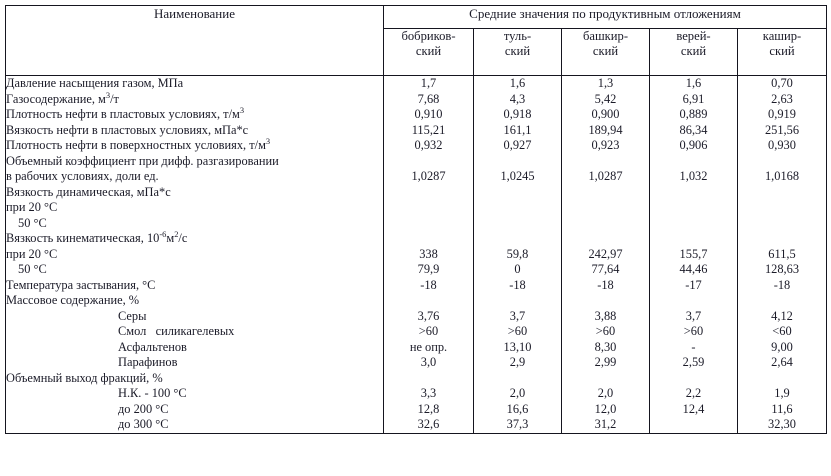 The height and width of the screenshot is (476, 831). I want to click on cell-value: 161,1, so click(517, 129).